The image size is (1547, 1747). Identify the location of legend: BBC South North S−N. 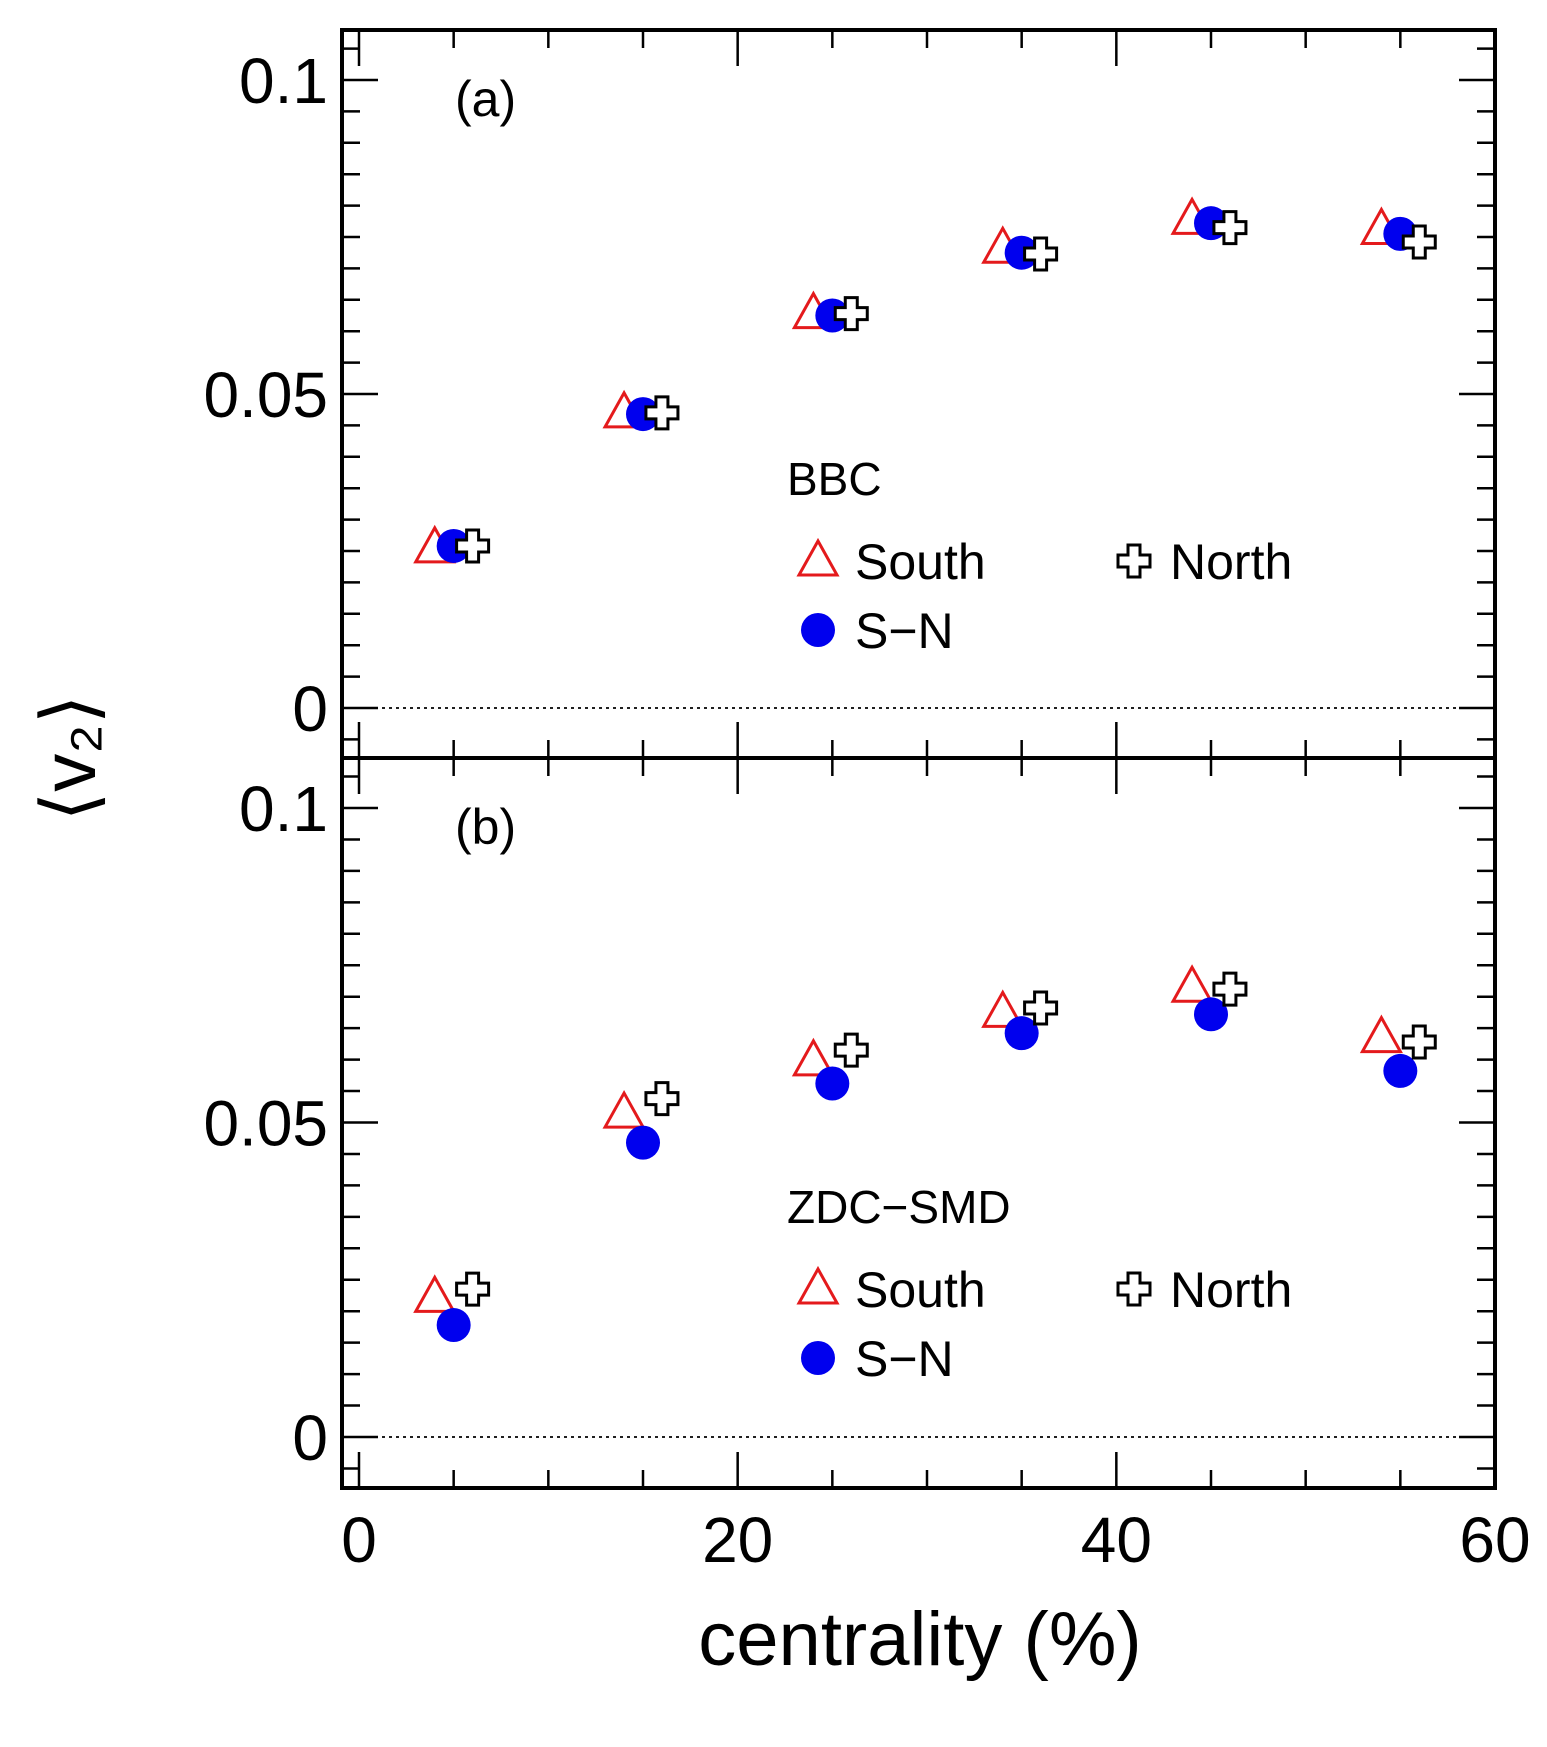
(1039, 556).